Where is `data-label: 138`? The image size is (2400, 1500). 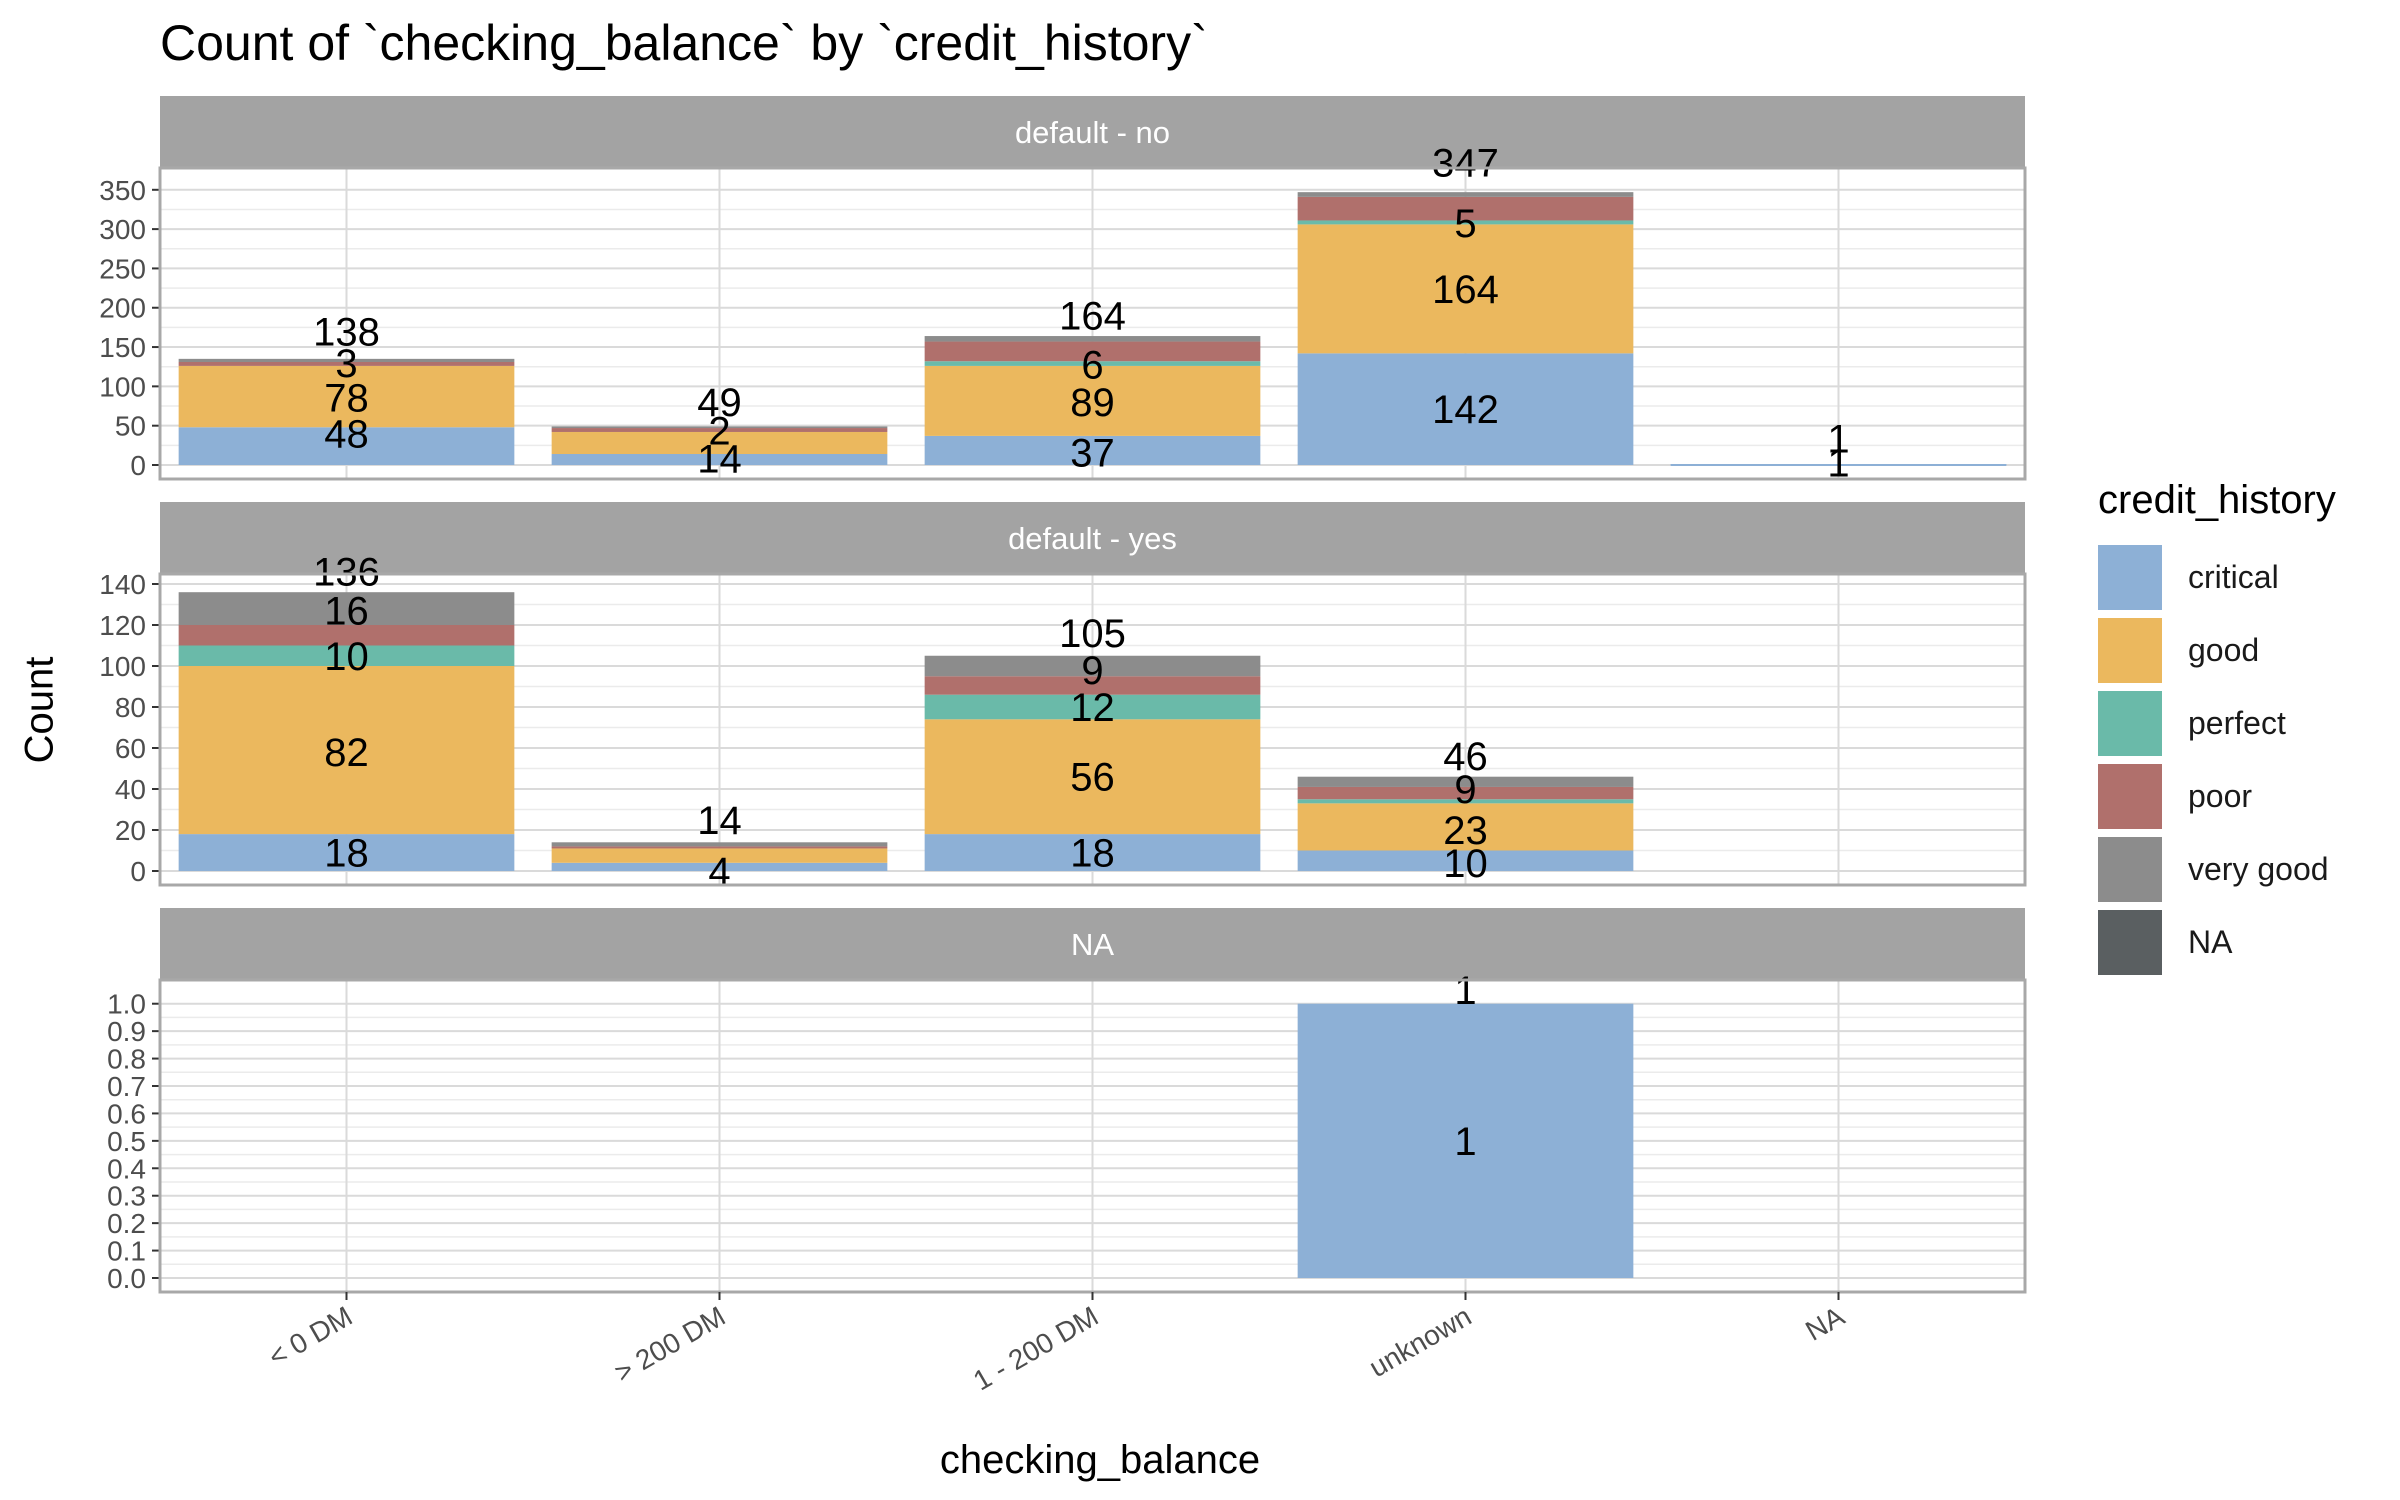
data-label: 138 is located at coordinates (346, 332).